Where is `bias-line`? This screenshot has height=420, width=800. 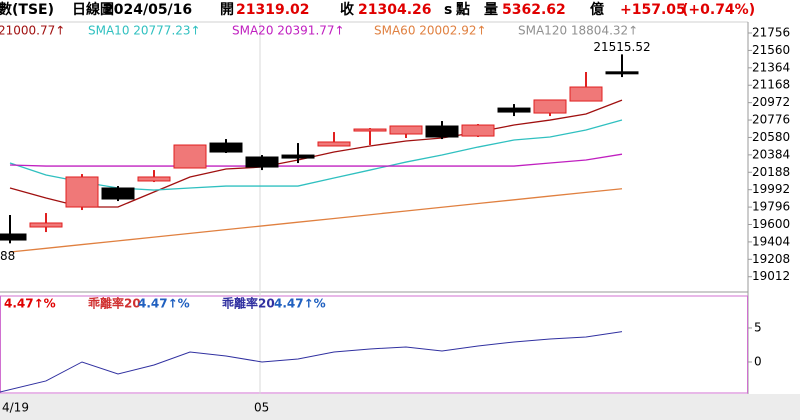 bias-line is located at coordinates (311, 362).